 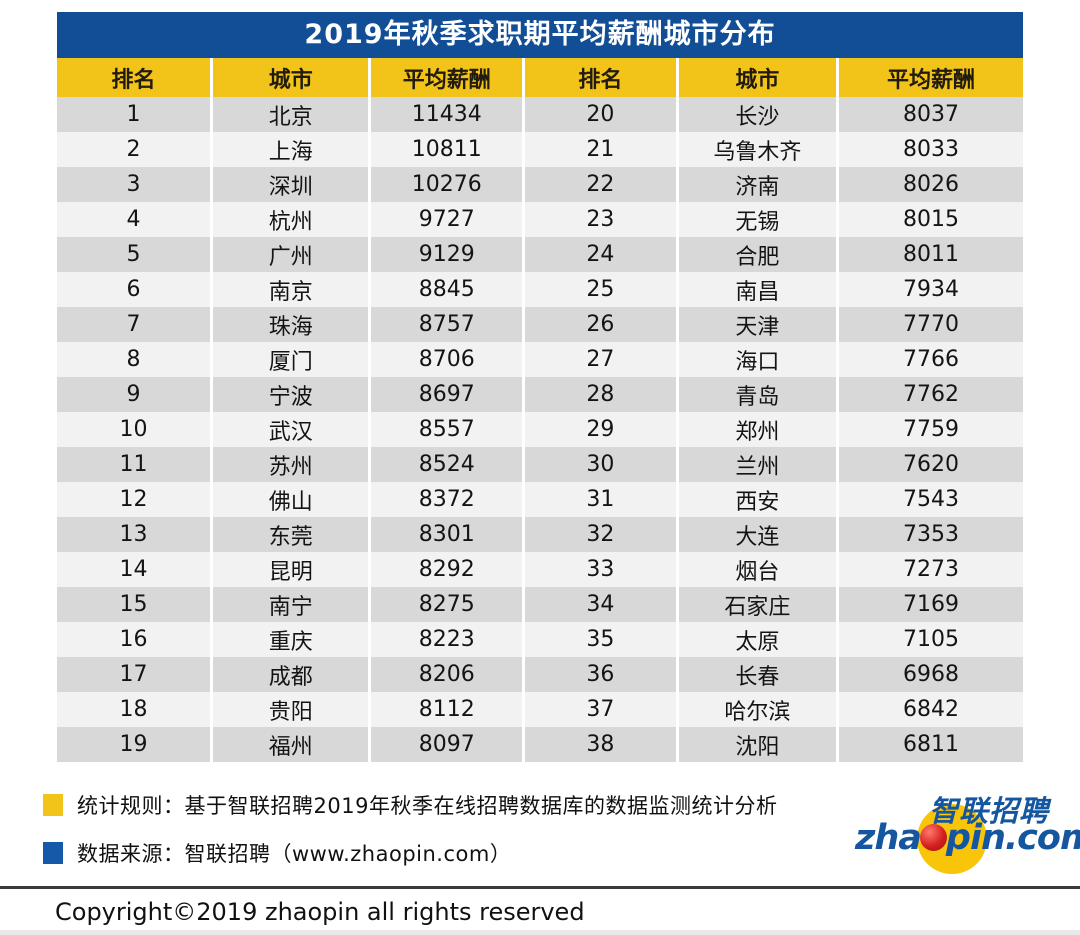 I want to click on table-row: 10 武汉 8557 29 郑州 7759, so click(x=540, y=429).